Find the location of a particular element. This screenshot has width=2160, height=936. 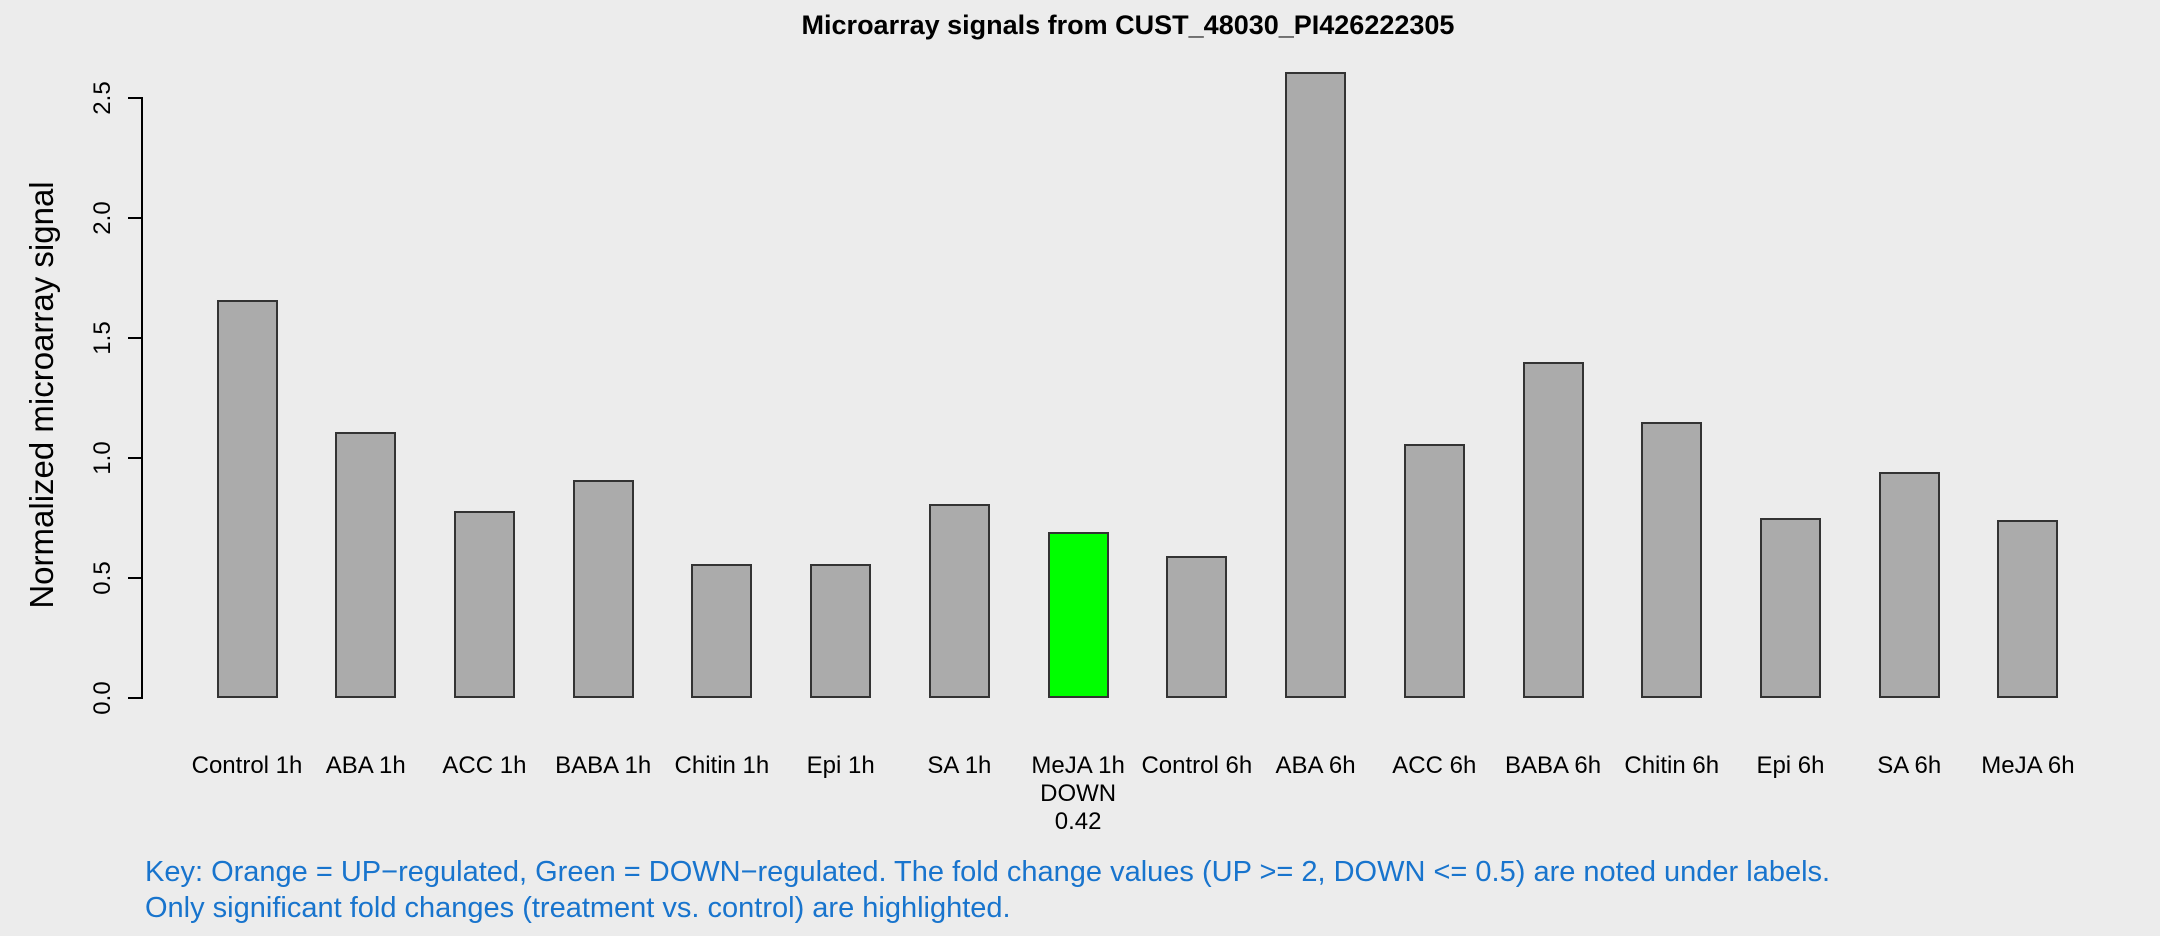

bar-sa-6h is located at coordinates (1909, 585).